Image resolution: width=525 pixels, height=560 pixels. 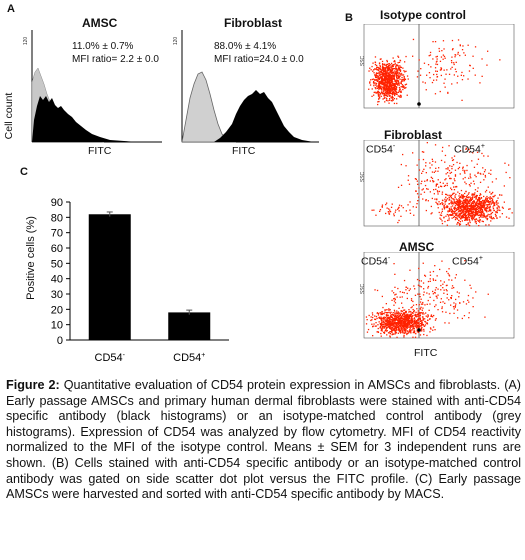 I want to click on y-tick-label: 60, so click(x=57, y=249).